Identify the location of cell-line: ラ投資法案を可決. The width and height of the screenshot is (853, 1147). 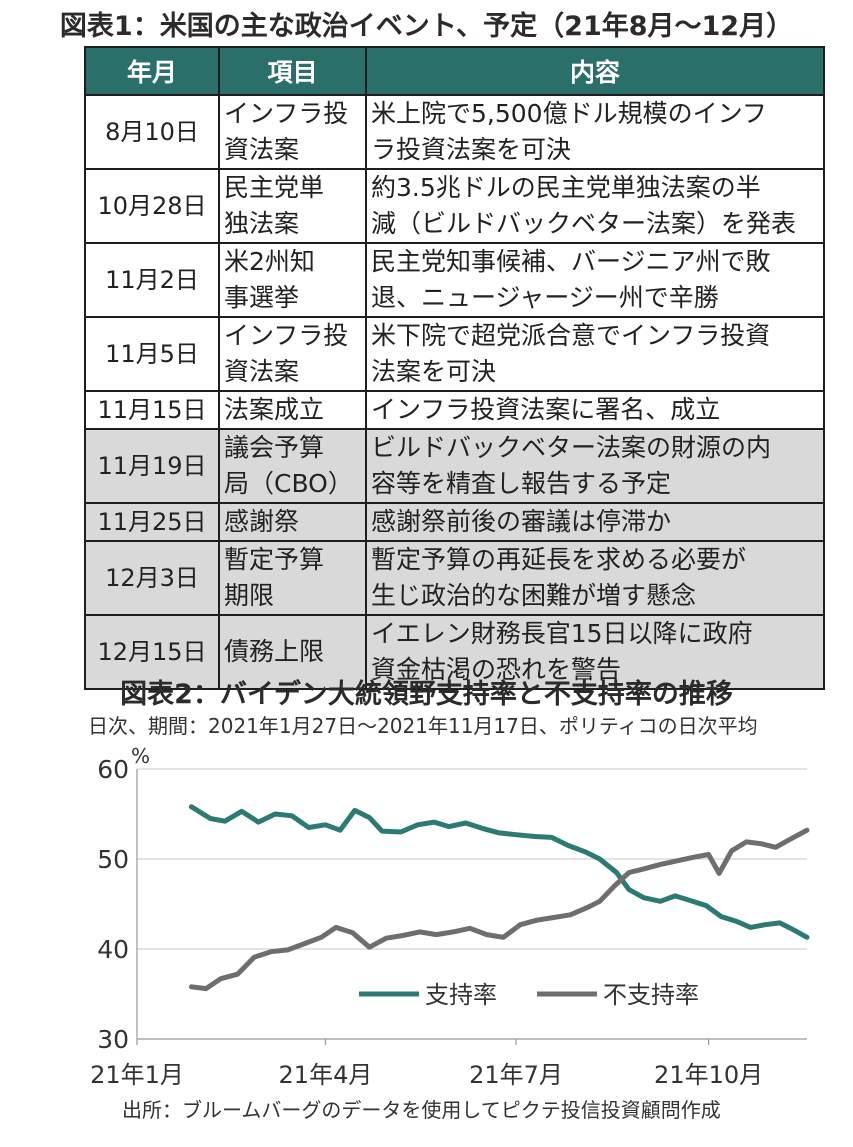
(471, 149).